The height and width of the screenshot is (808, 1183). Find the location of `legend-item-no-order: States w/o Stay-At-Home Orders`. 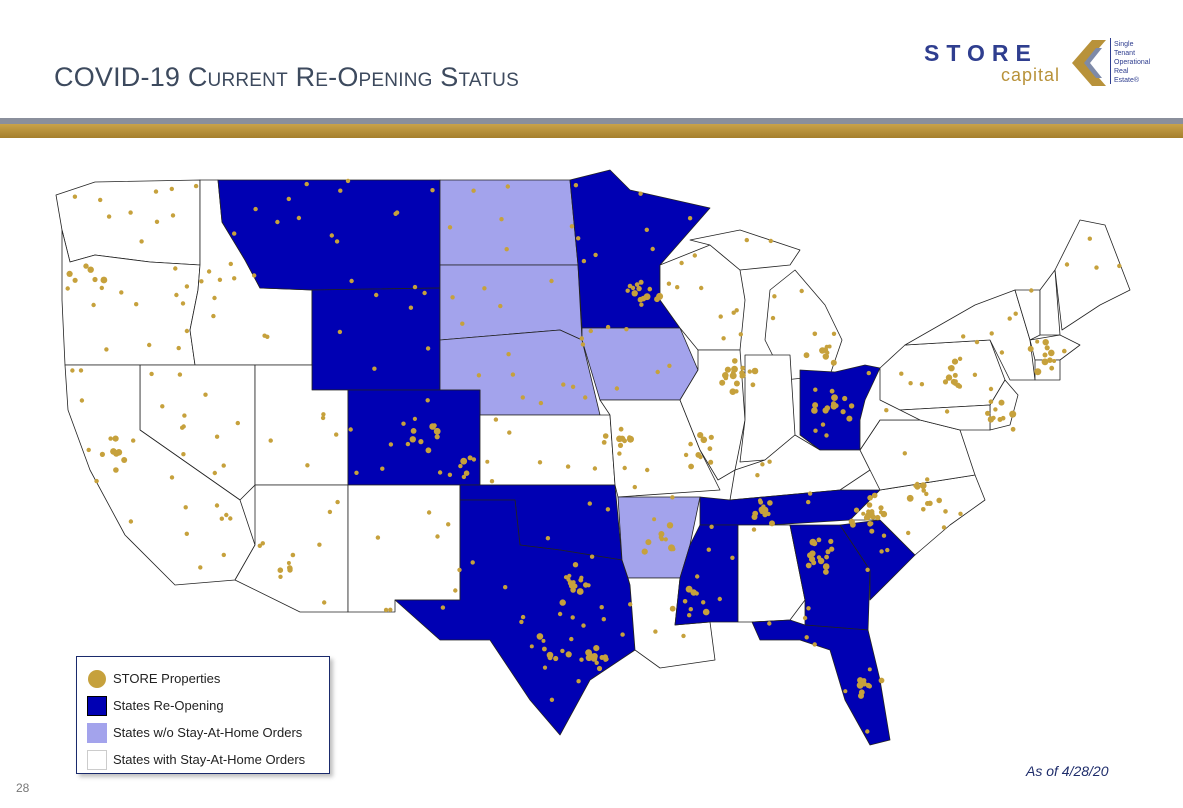

legend-item-no-order: States w/o Stay-At-Home Orders is located at coordinates (203, 732).